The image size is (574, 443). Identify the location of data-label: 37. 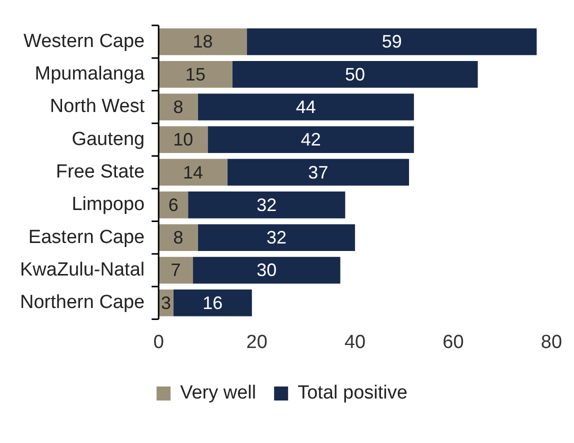
(318, 172).